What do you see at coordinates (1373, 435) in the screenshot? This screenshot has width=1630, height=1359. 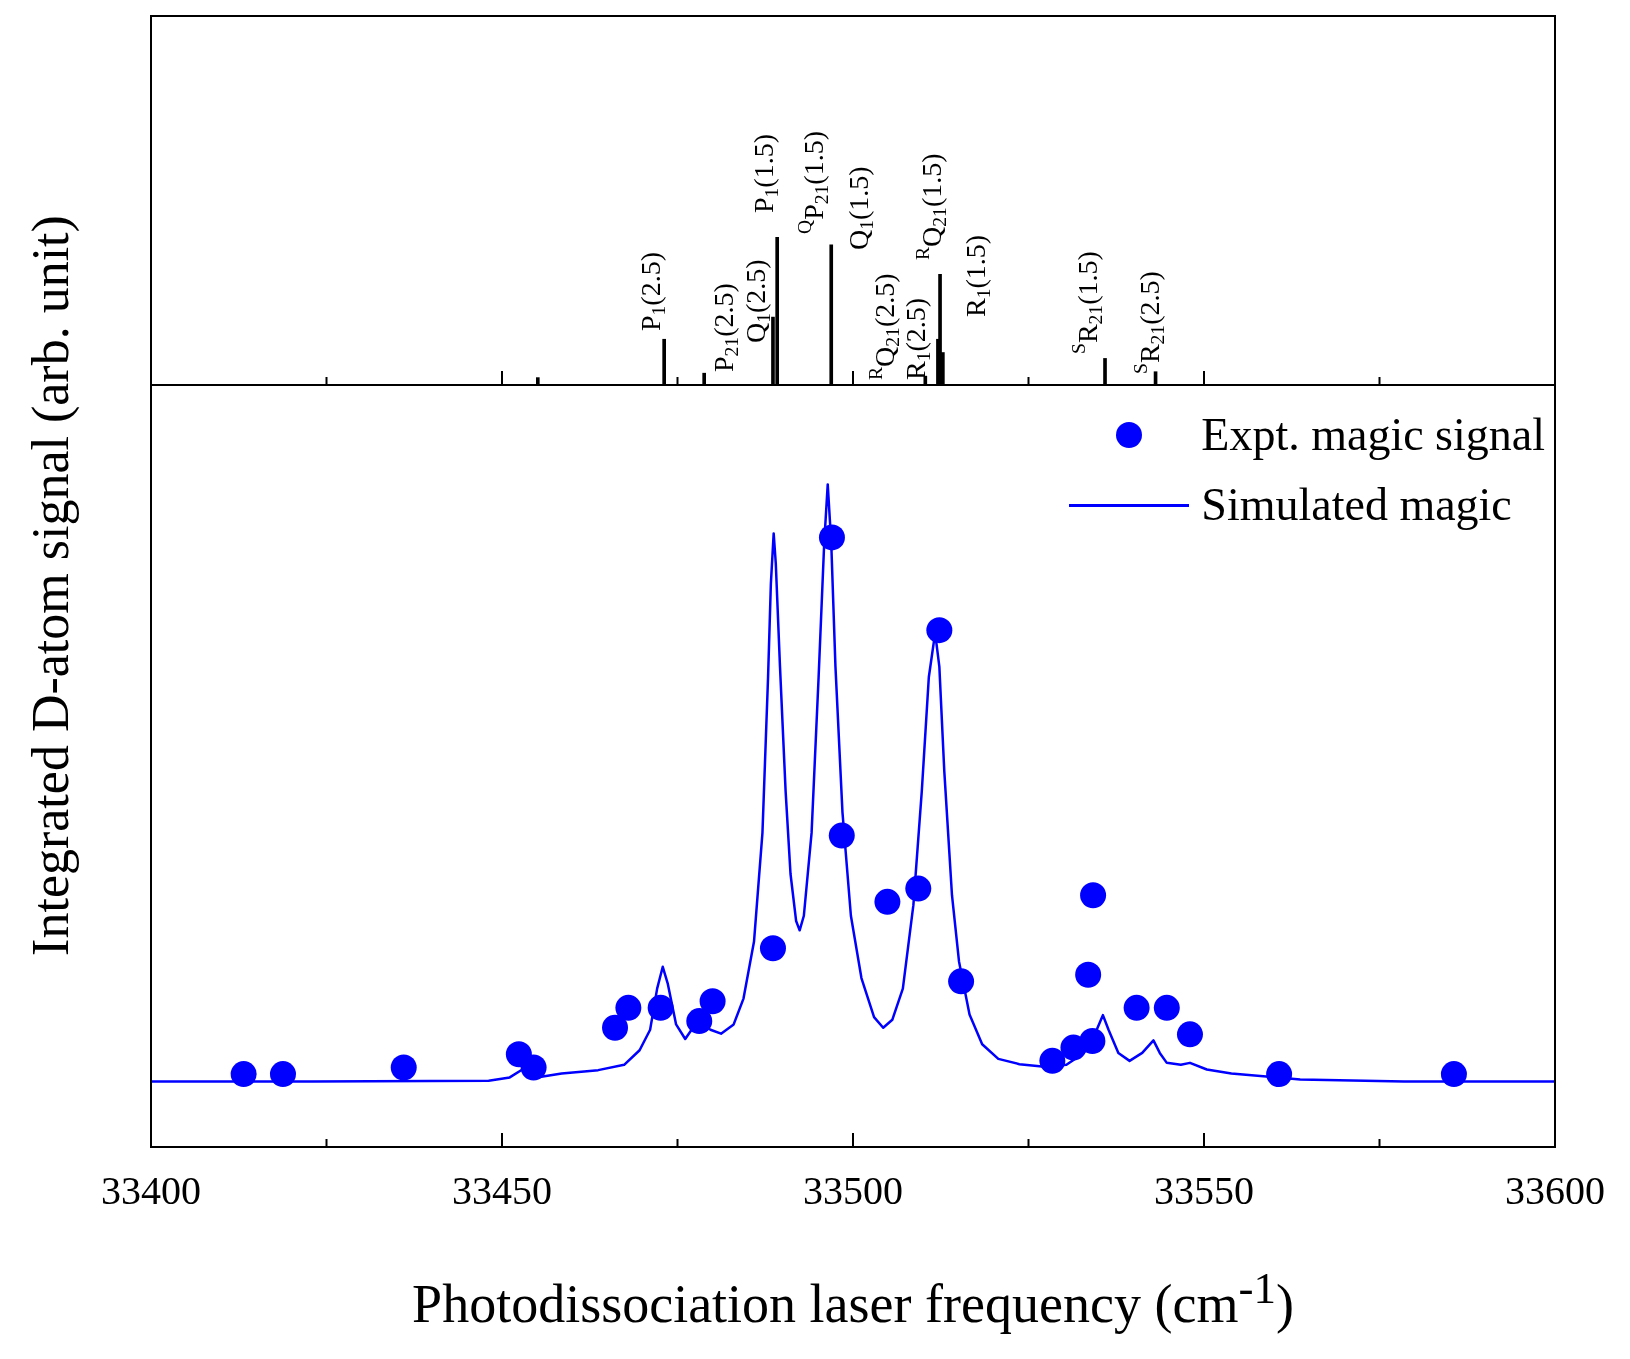 I see `legend-label: Expt. magic signal` at bounding box center [1373, 435].